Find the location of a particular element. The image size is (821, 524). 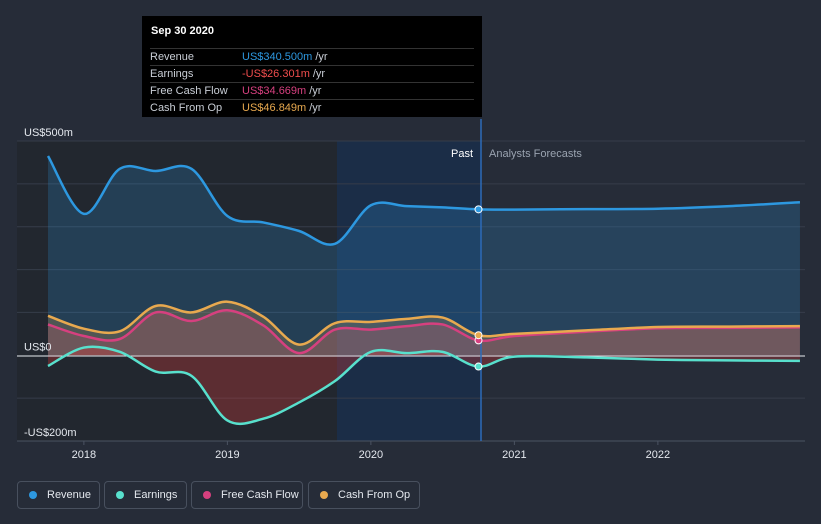

x-tick-label: 2019 is located at coordinates (227, 455).